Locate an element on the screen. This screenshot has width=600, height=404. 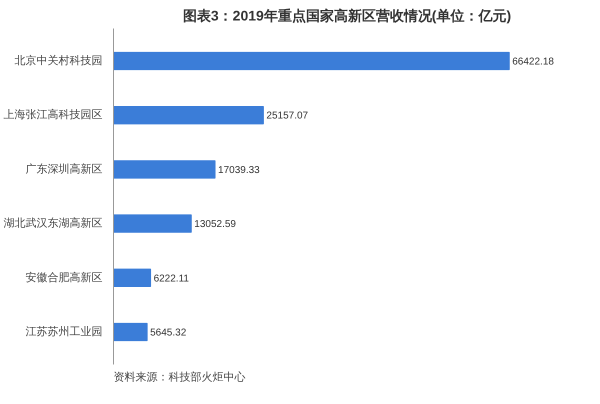
data-label: 17039.33 is located at coordinates (239, 170).